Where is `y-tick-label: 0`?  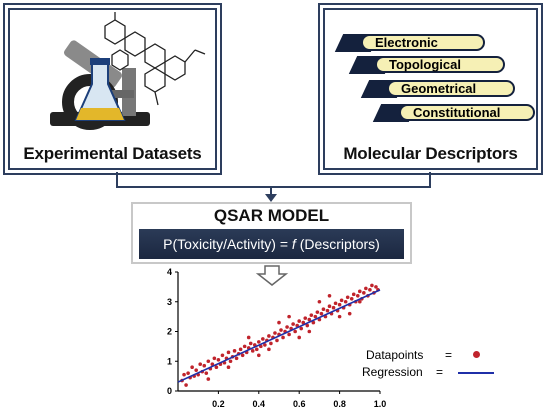
y-tick-label: 0 is located at coordinates (169, 391).